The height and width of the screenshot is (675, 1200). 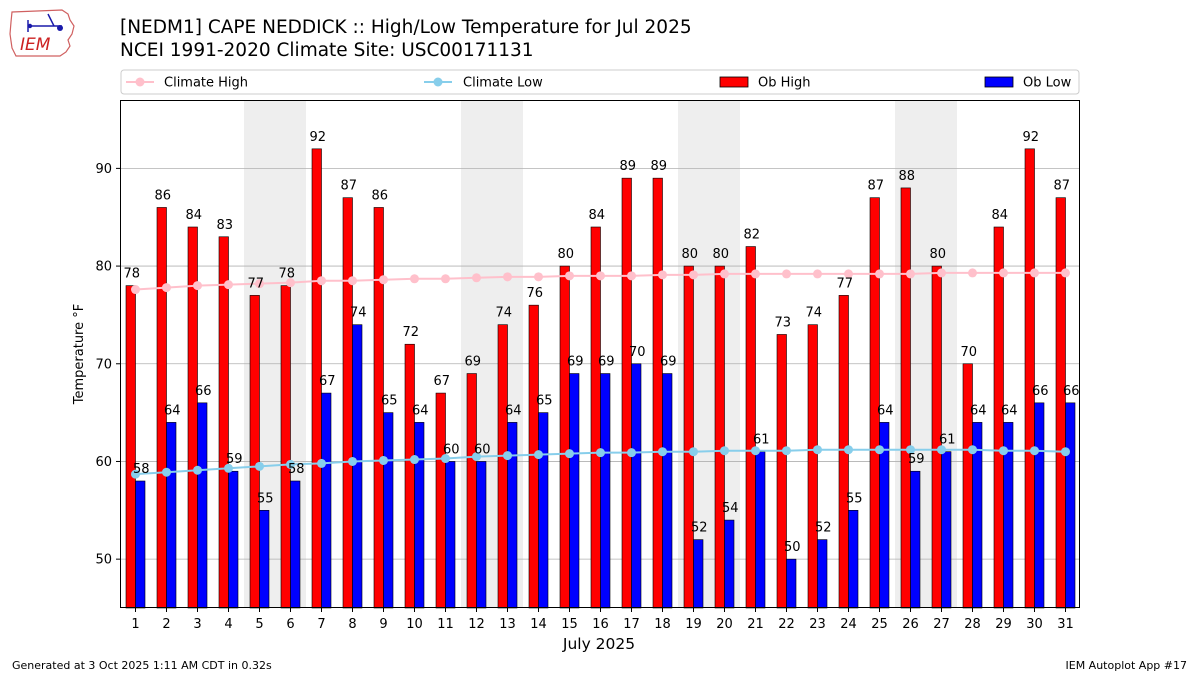 What do you see at coordinates (103, 267) in the screenshot?
I see `y-tick-label: 80` at bounding box center [103, 267].